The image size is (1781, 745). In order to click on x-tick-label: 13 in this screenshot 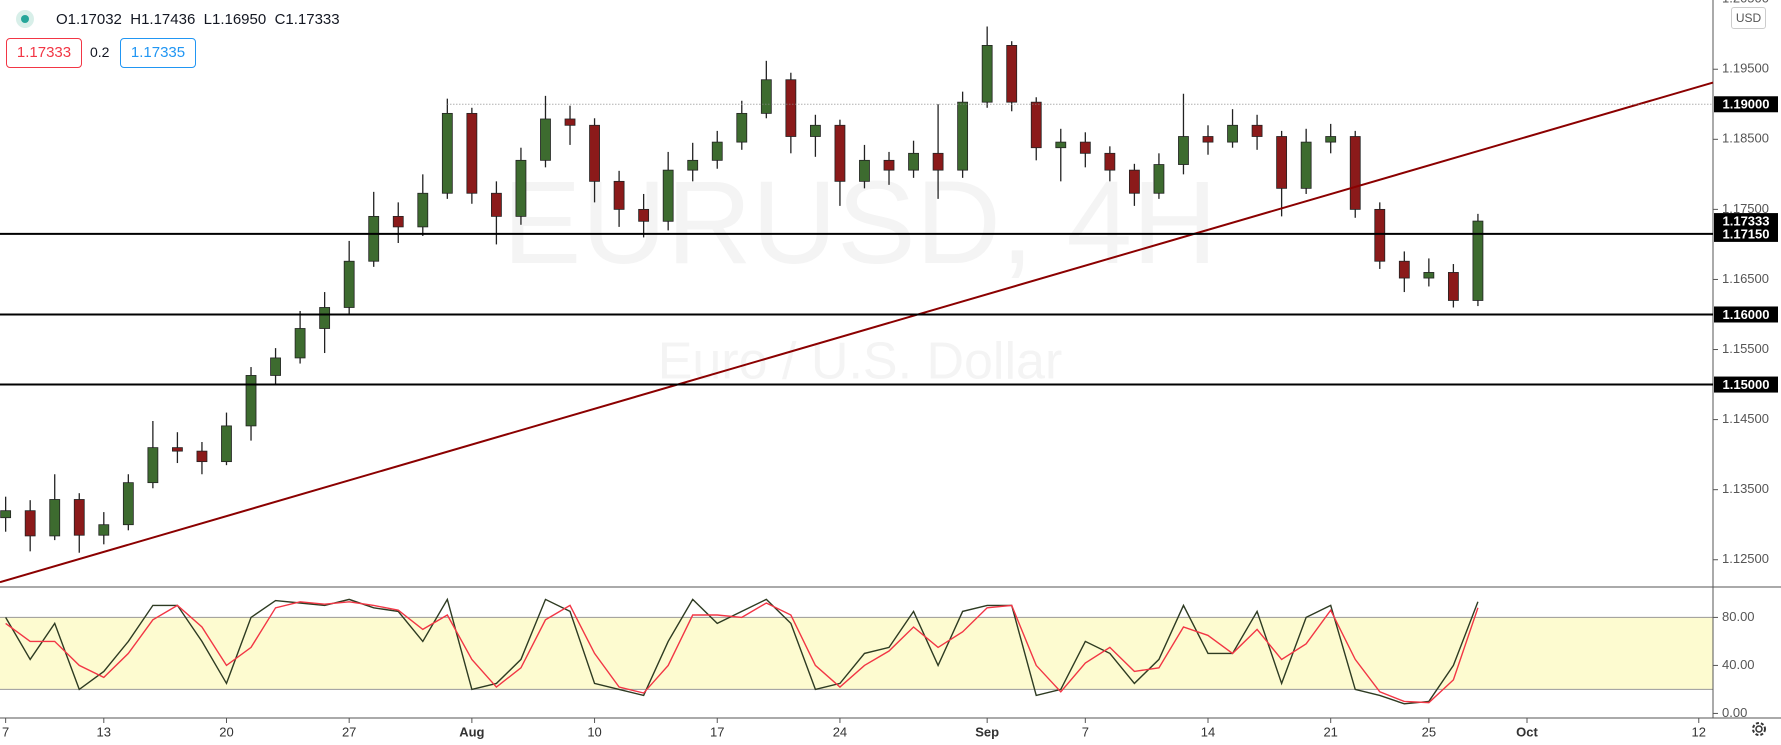, I will do `click(104, 731)`.